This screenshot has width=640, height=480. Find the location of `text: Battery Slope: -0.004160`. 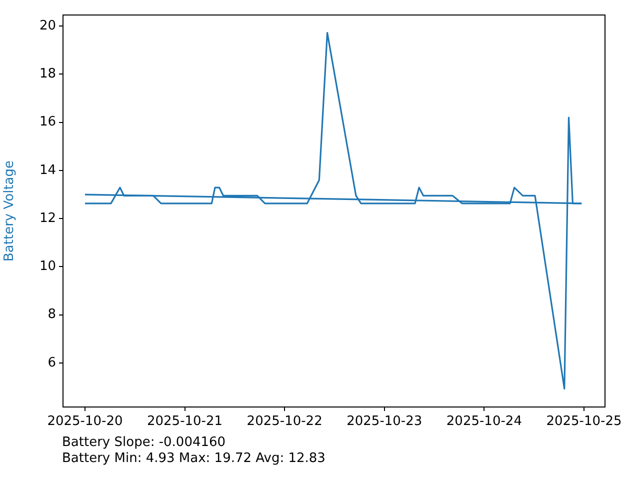

text: Battery Slope: -0.004160 is located at coordinates (144, 442).